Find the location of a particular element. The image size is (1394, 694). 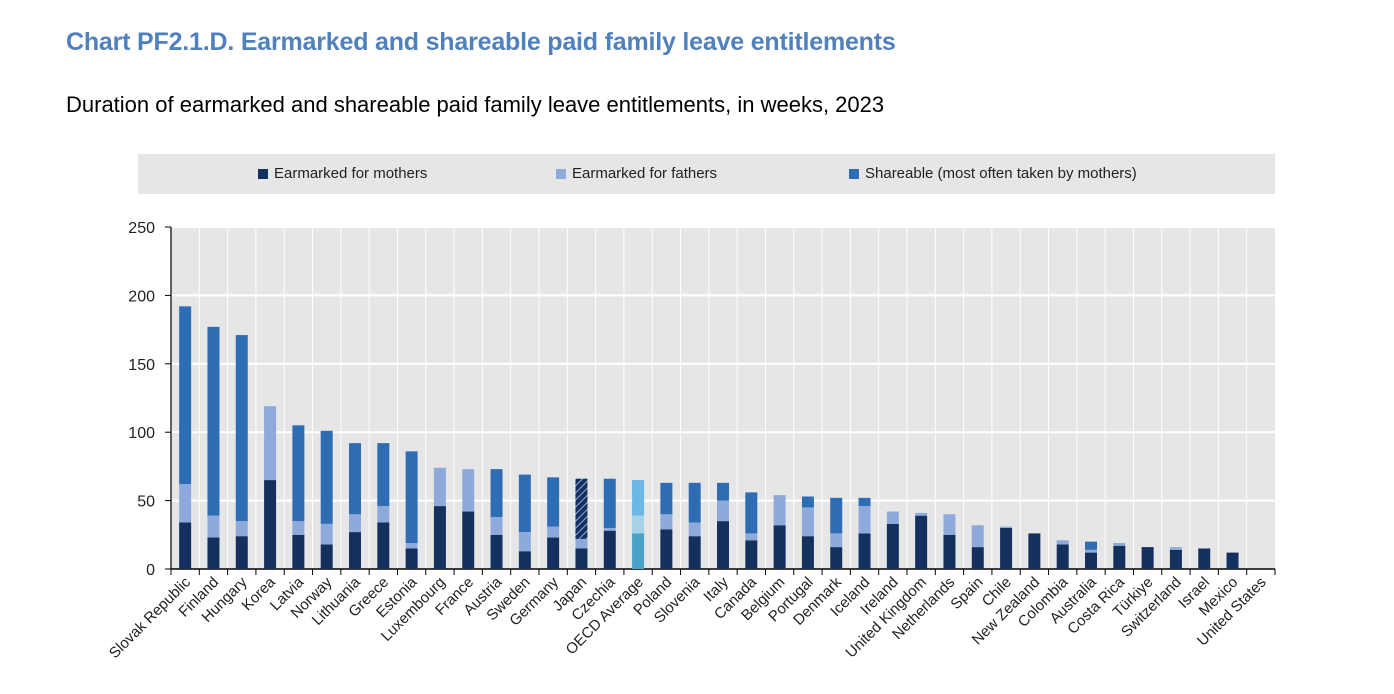

y-tick-label: 0 is located at coordinates (150, 570).